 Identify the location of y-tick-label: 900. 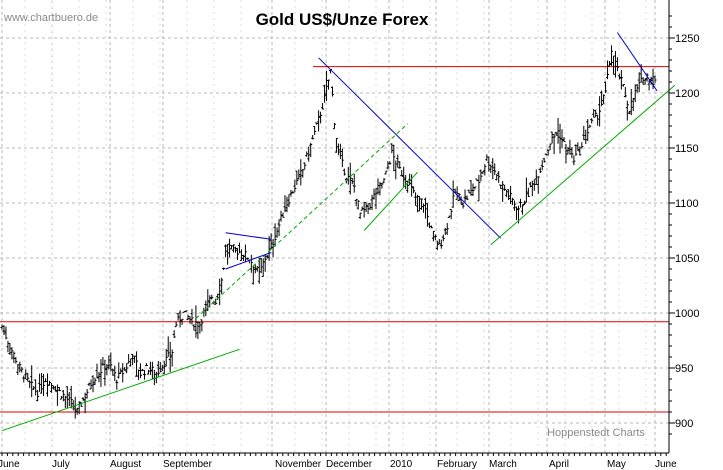
(684, 424).